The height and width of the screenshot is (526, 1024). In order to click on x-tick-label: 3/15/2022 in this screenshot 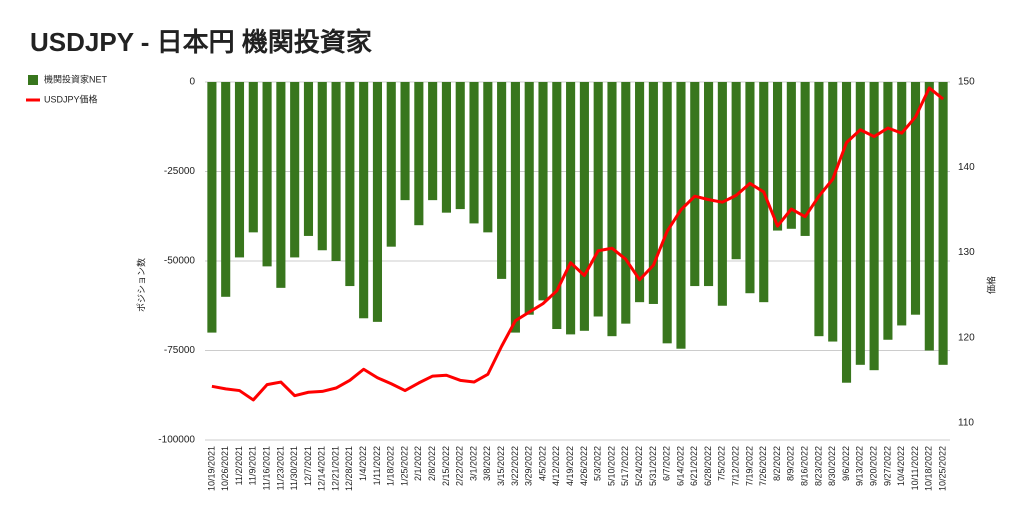, I will do `click(501, 466)`.